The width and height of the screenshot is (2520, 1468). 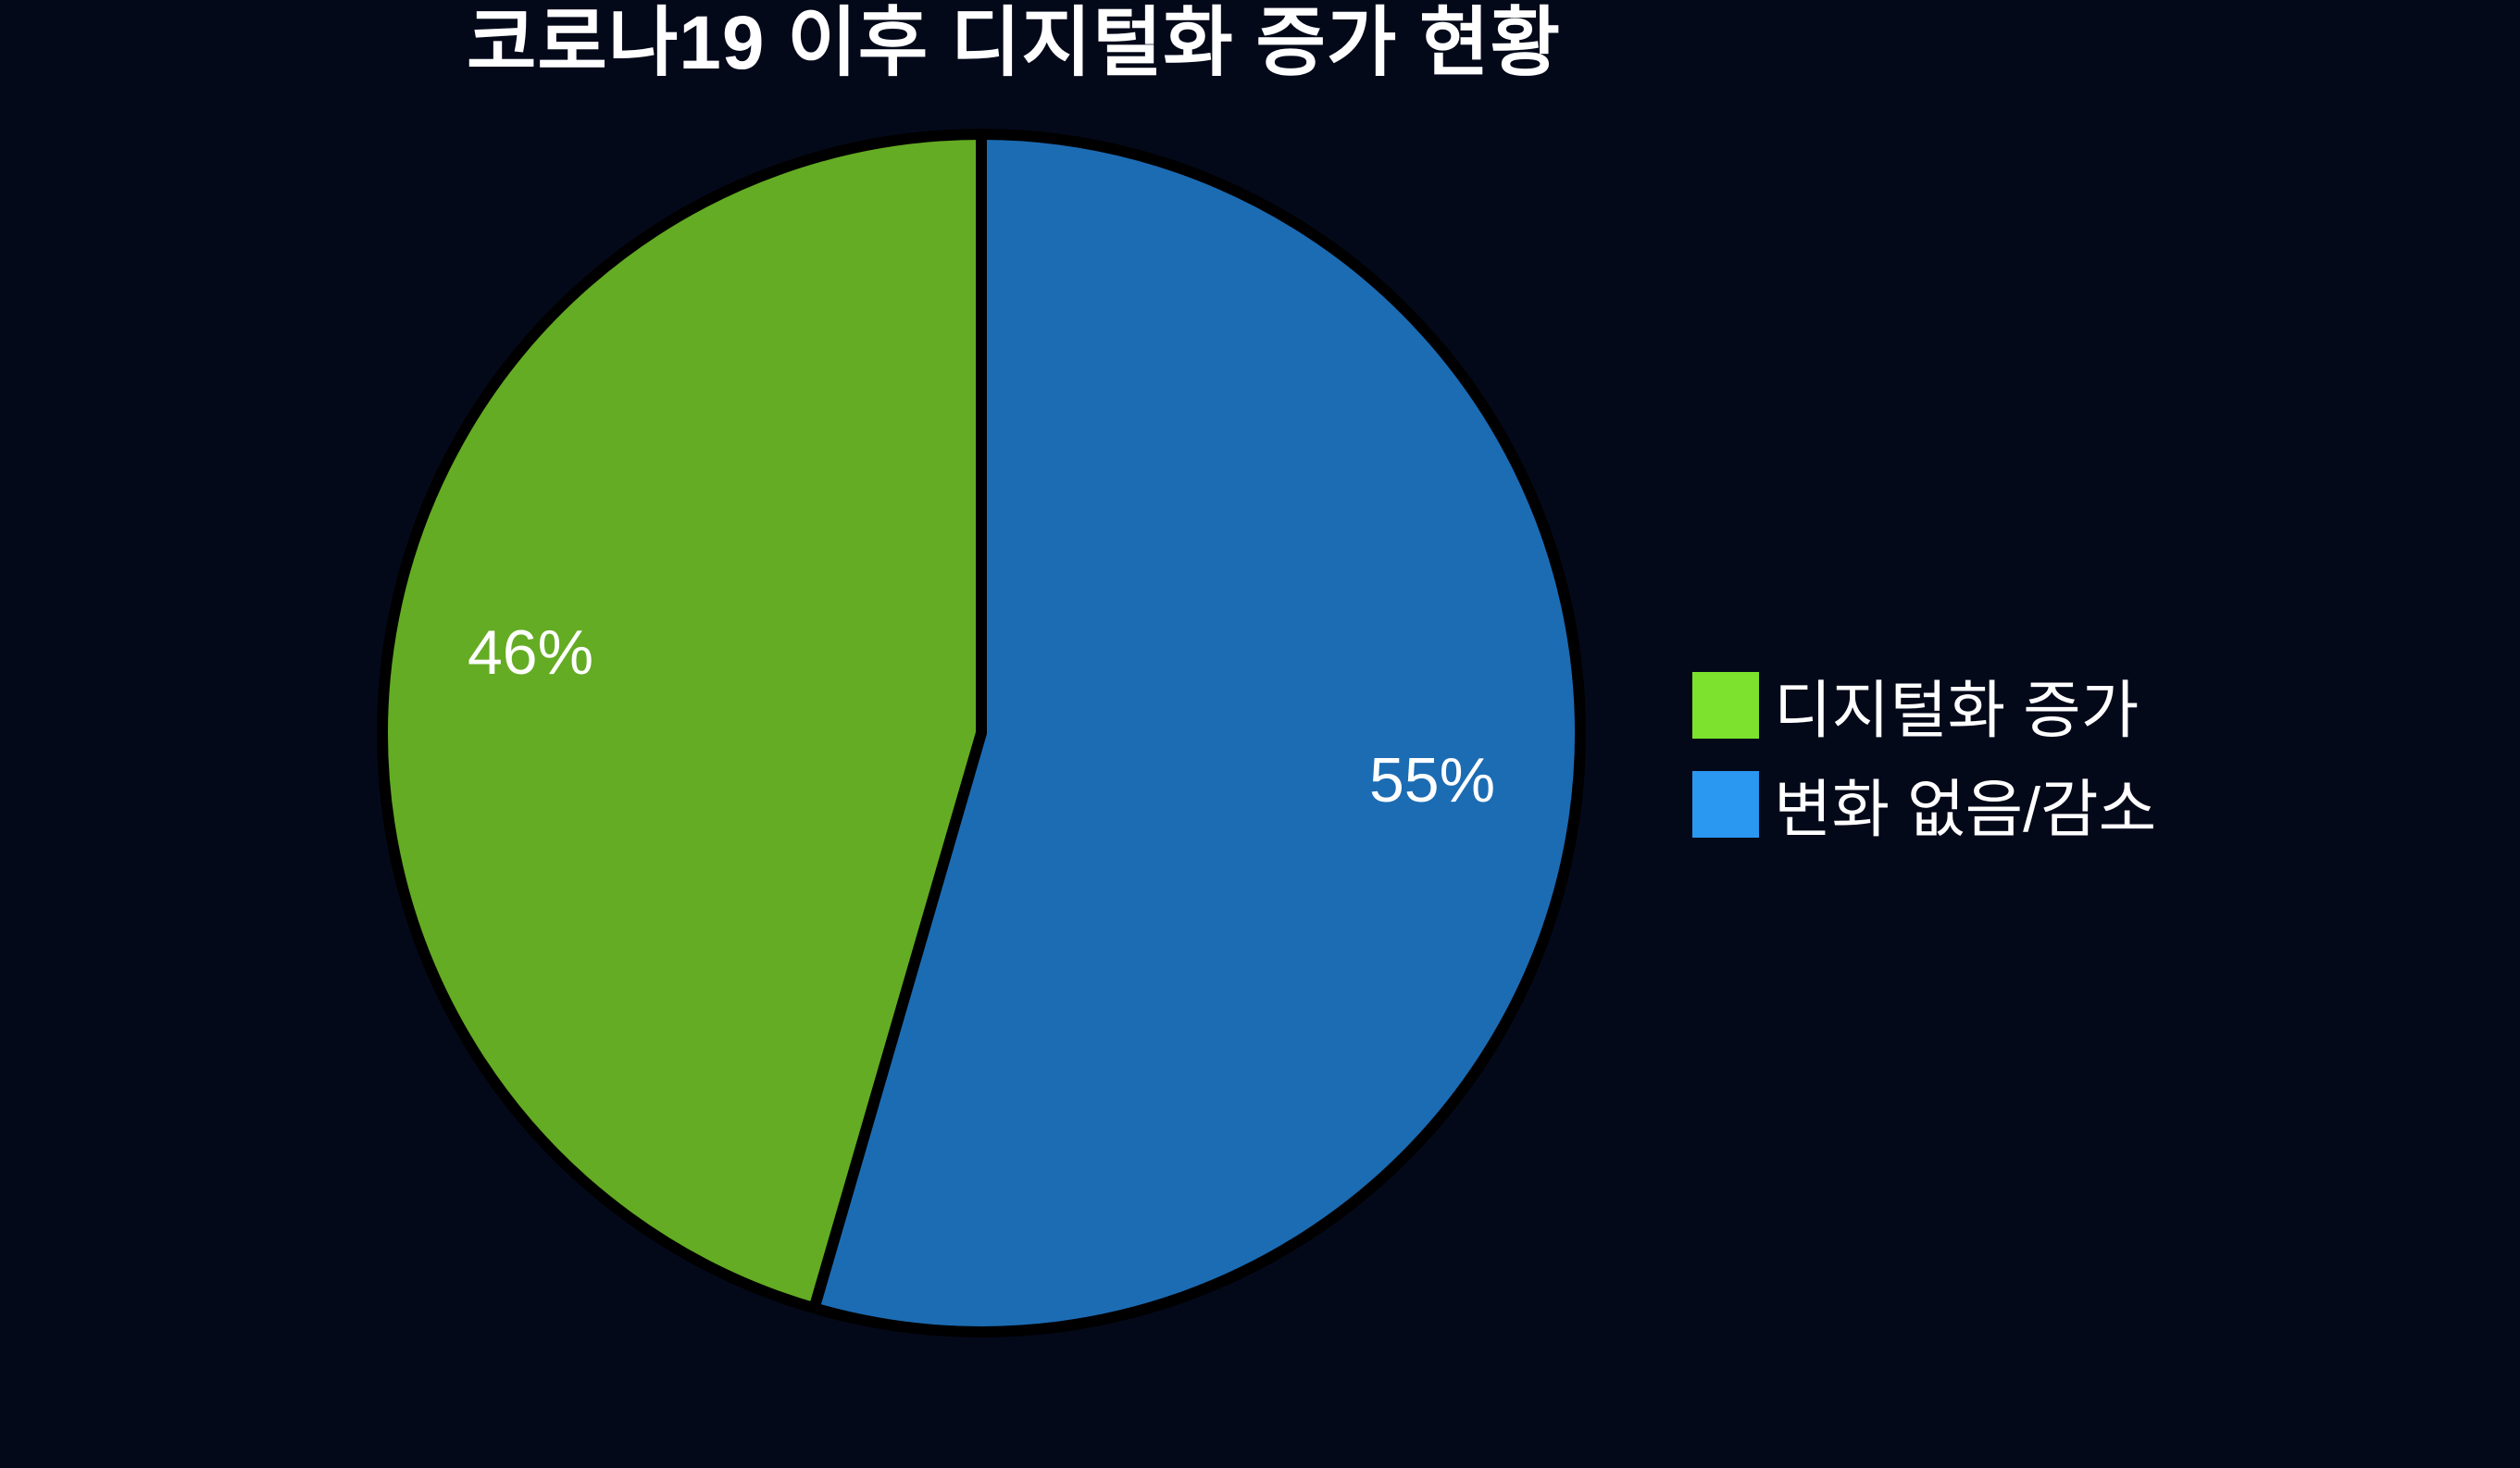 What do you see at coordinates (1965, 810) in the screenshot?
I see `legend-label-no-change-decrease: 변화 없음/감소` at bounding box center [1965, 810].